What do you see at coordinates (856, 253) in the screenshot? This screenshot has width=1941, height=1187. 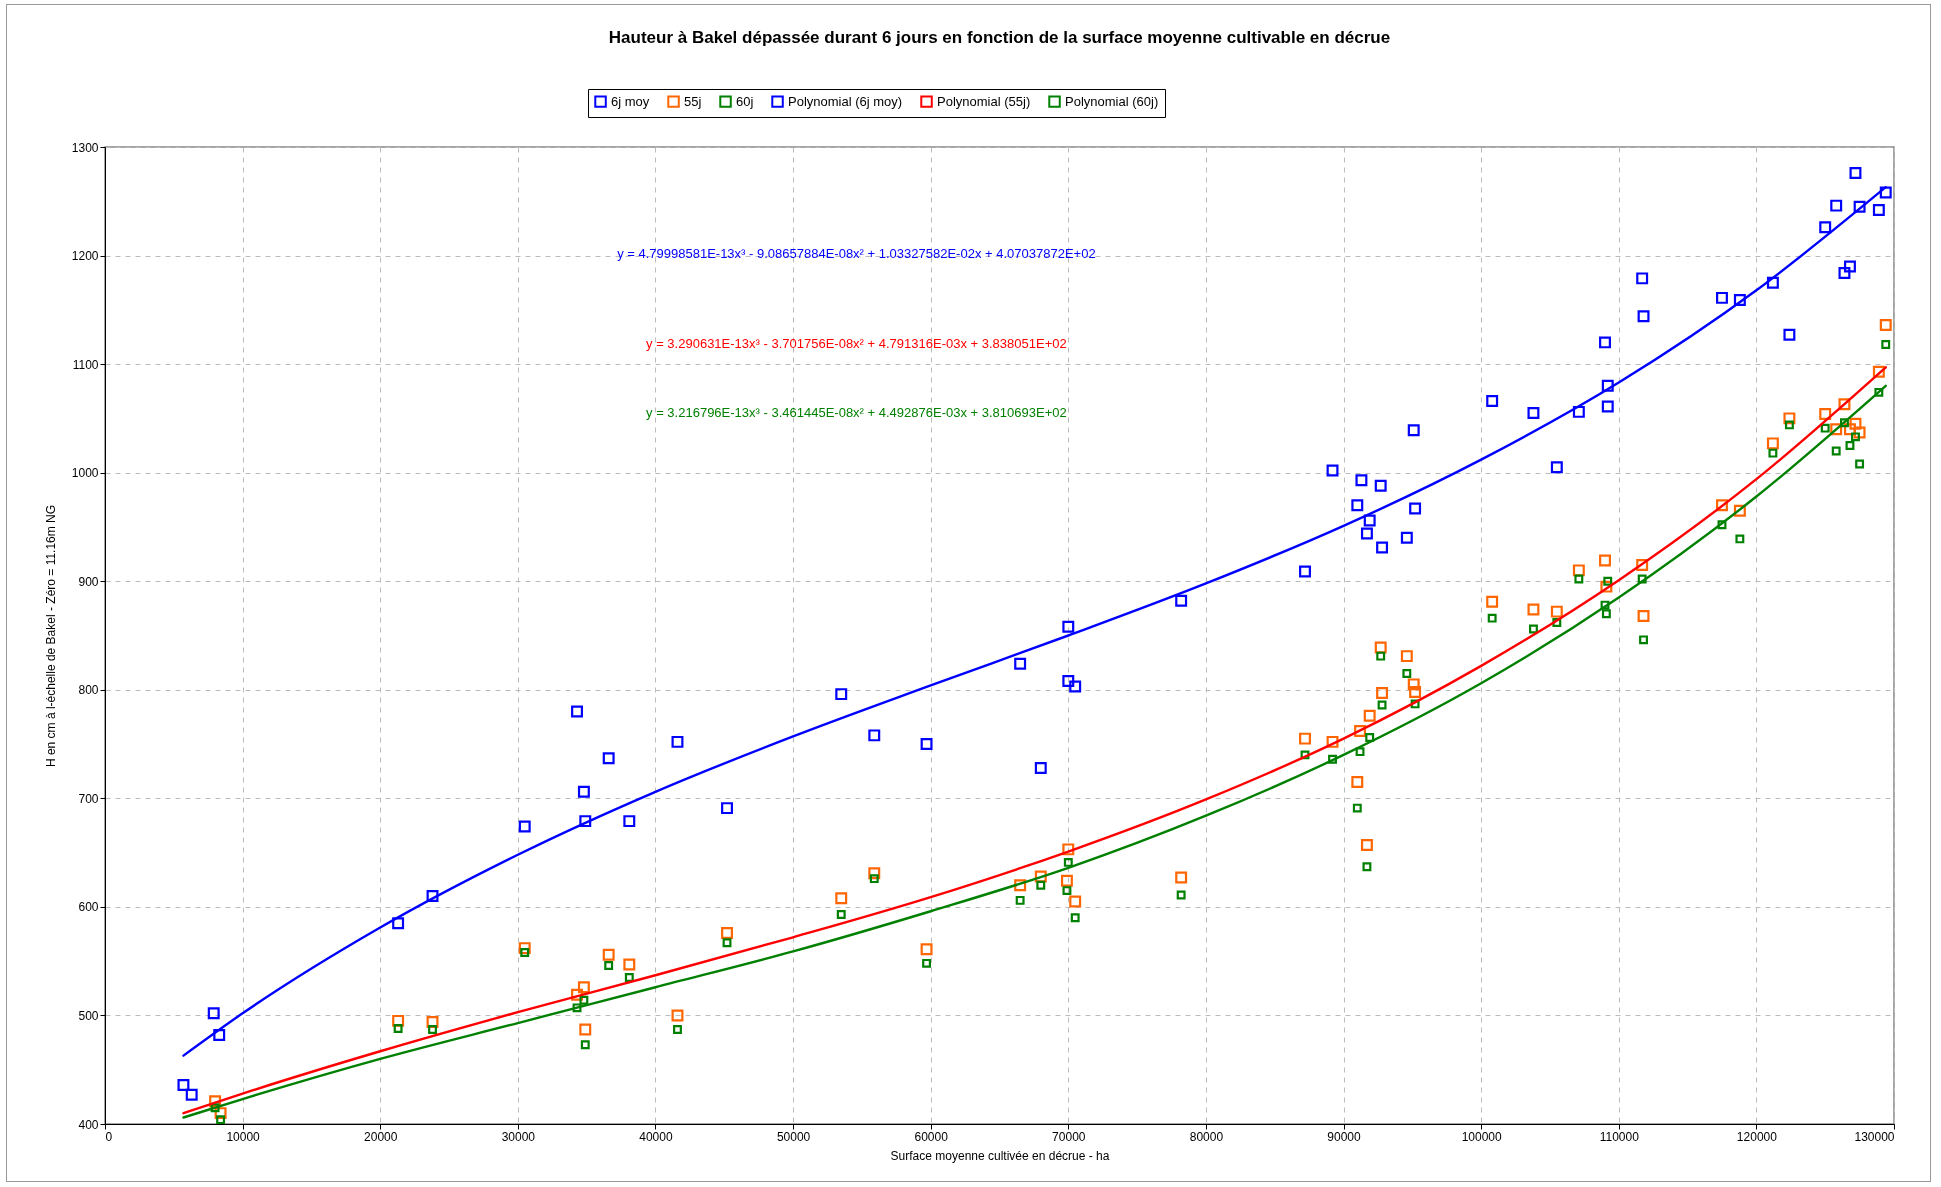 I see `annotation: y = 4.79998581E-13x³ - 9.08657884E-08x² + 1.03327582E-02x + 4.07037872E+02` at bounding box center [856, 253].